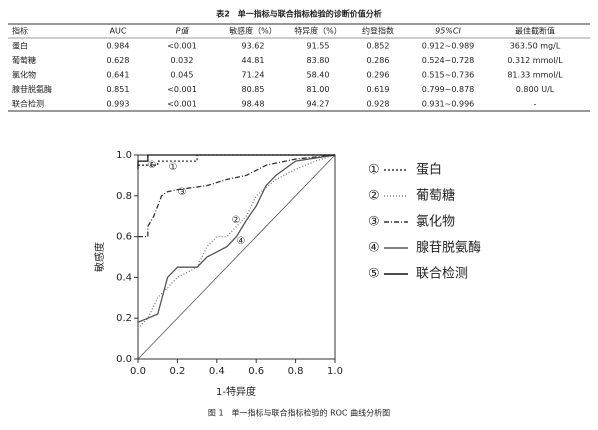  What do you see at coordinates (448, 248) in the screenshot?
I see `legend-label: 腺苷脱氨酶` at bounding box center [448, 248].